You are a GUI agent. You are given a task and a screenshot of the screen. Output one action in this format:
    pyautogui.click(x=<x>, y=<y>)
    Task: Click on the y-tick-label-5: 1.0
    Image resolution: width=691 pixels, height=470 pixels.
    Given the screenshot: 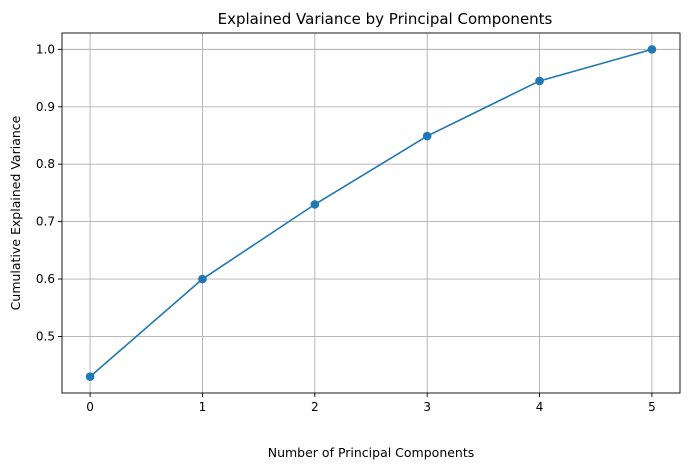 What is the action you would take?
    pyautogui.click(x=45, y=49)
    